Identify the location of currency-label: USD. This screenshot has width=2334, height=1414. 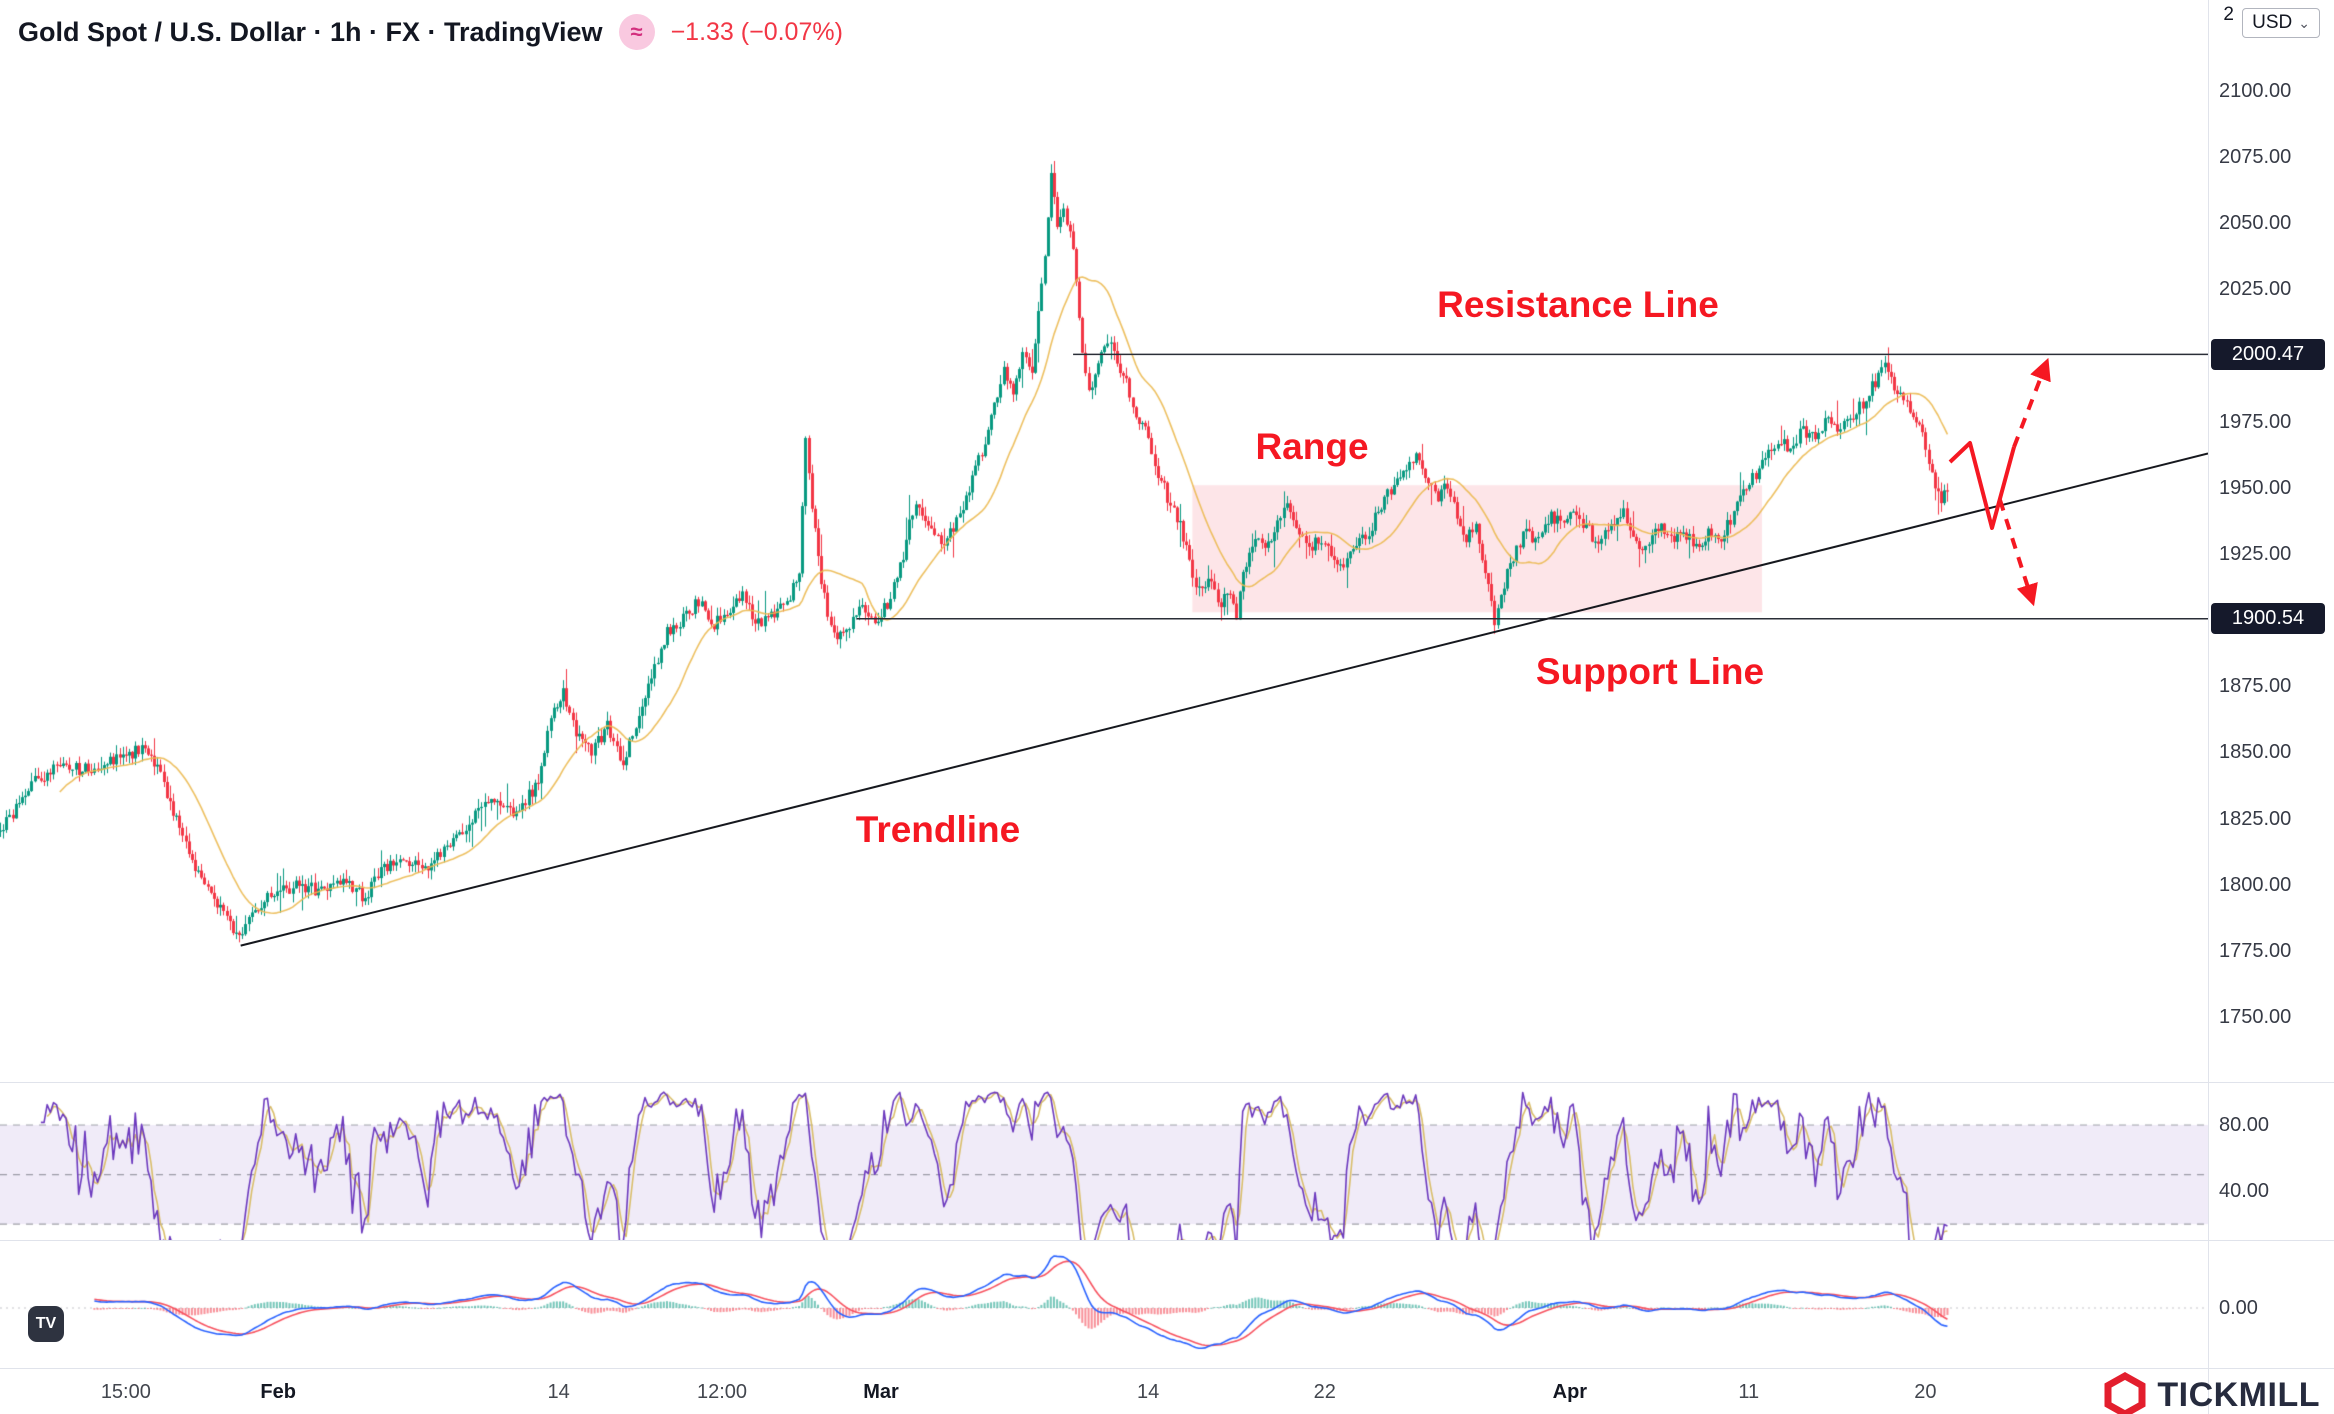
(2272, 22).